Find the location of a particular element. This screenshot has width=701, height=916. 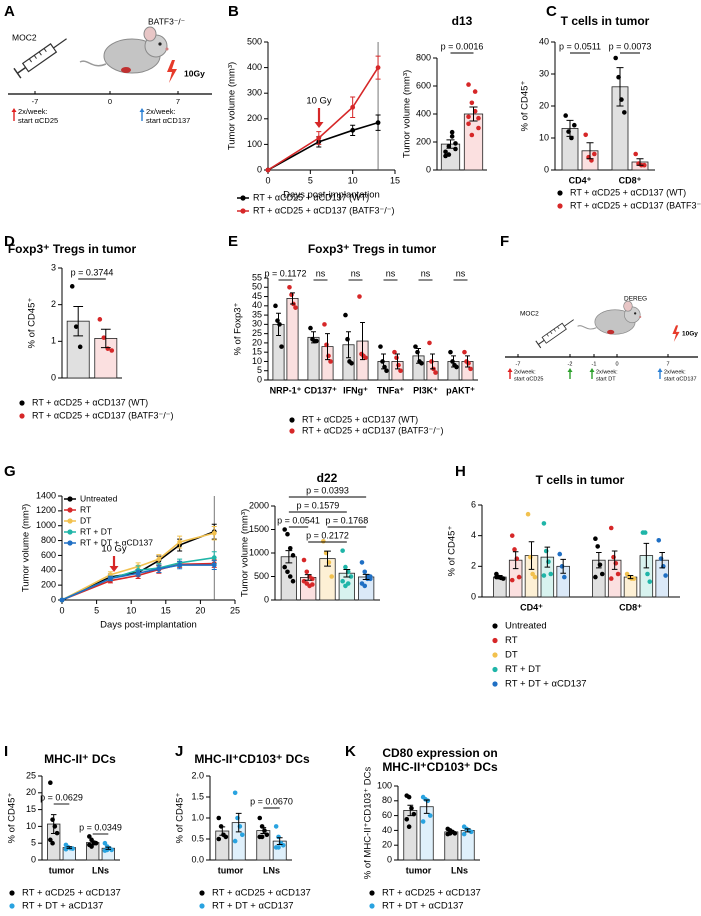

chart-title: Foxp3⁺ Tregs in tumor is located at coordinates (372, 249).